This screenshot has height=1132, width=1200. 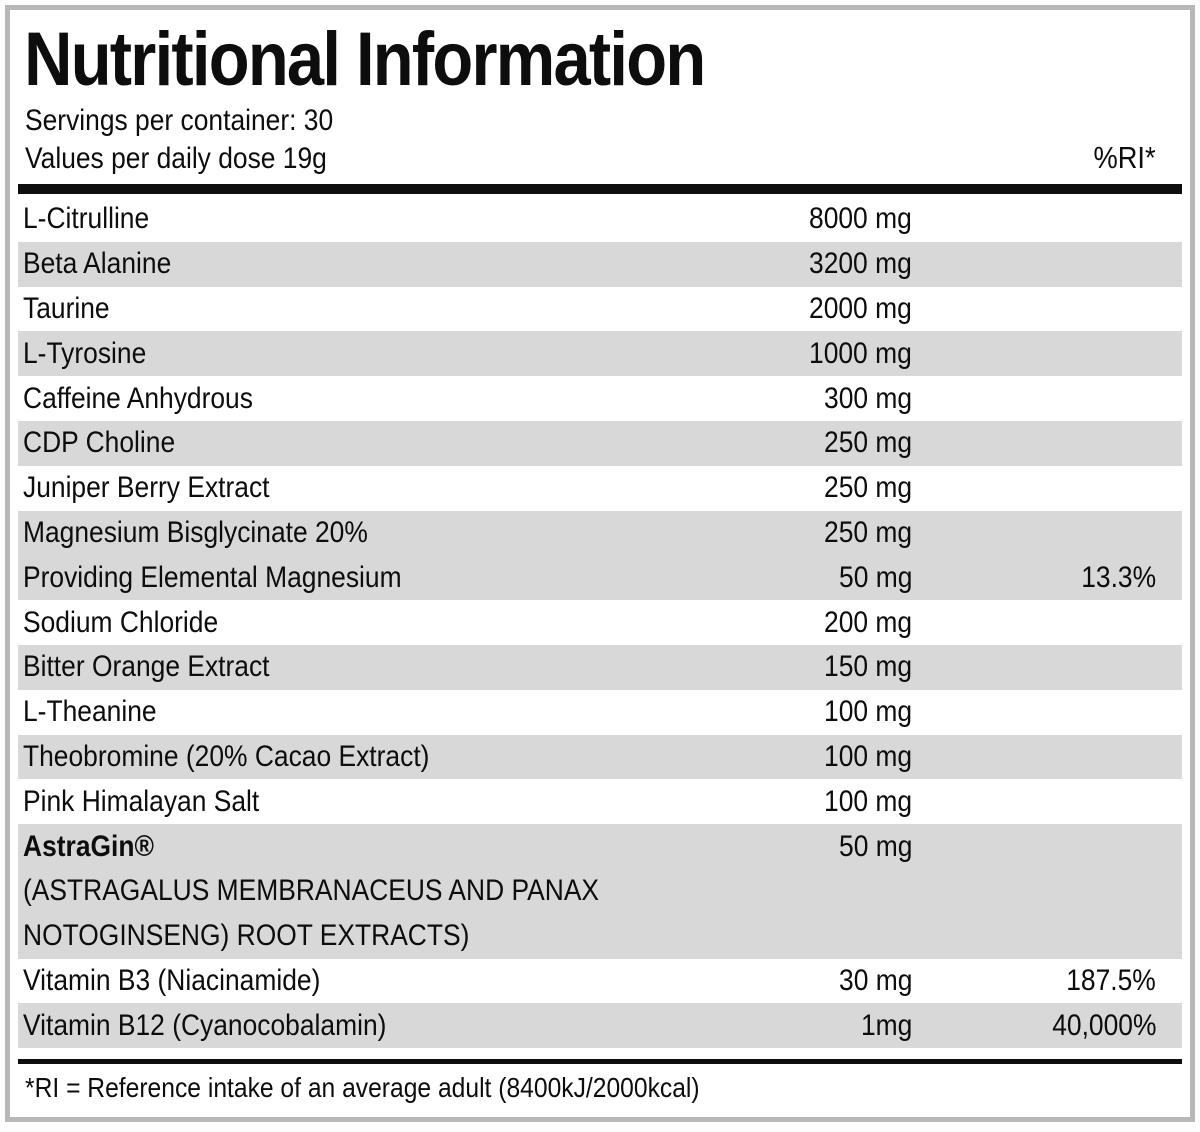 I want to click on table-row: Beta Alanine 3200 mg, so click(x=600, y=264).